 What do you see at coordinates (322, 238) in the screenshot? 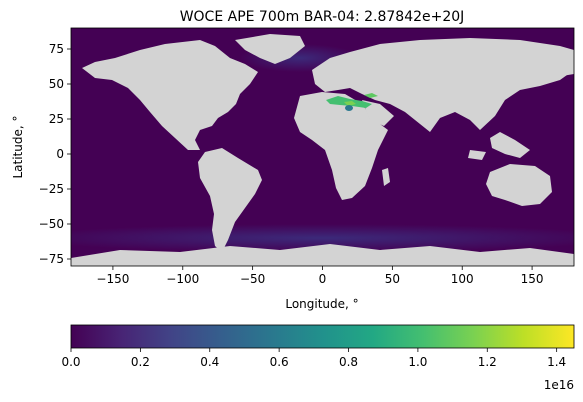
I see `southern-ocean-band` at bounding box center [322, 238].